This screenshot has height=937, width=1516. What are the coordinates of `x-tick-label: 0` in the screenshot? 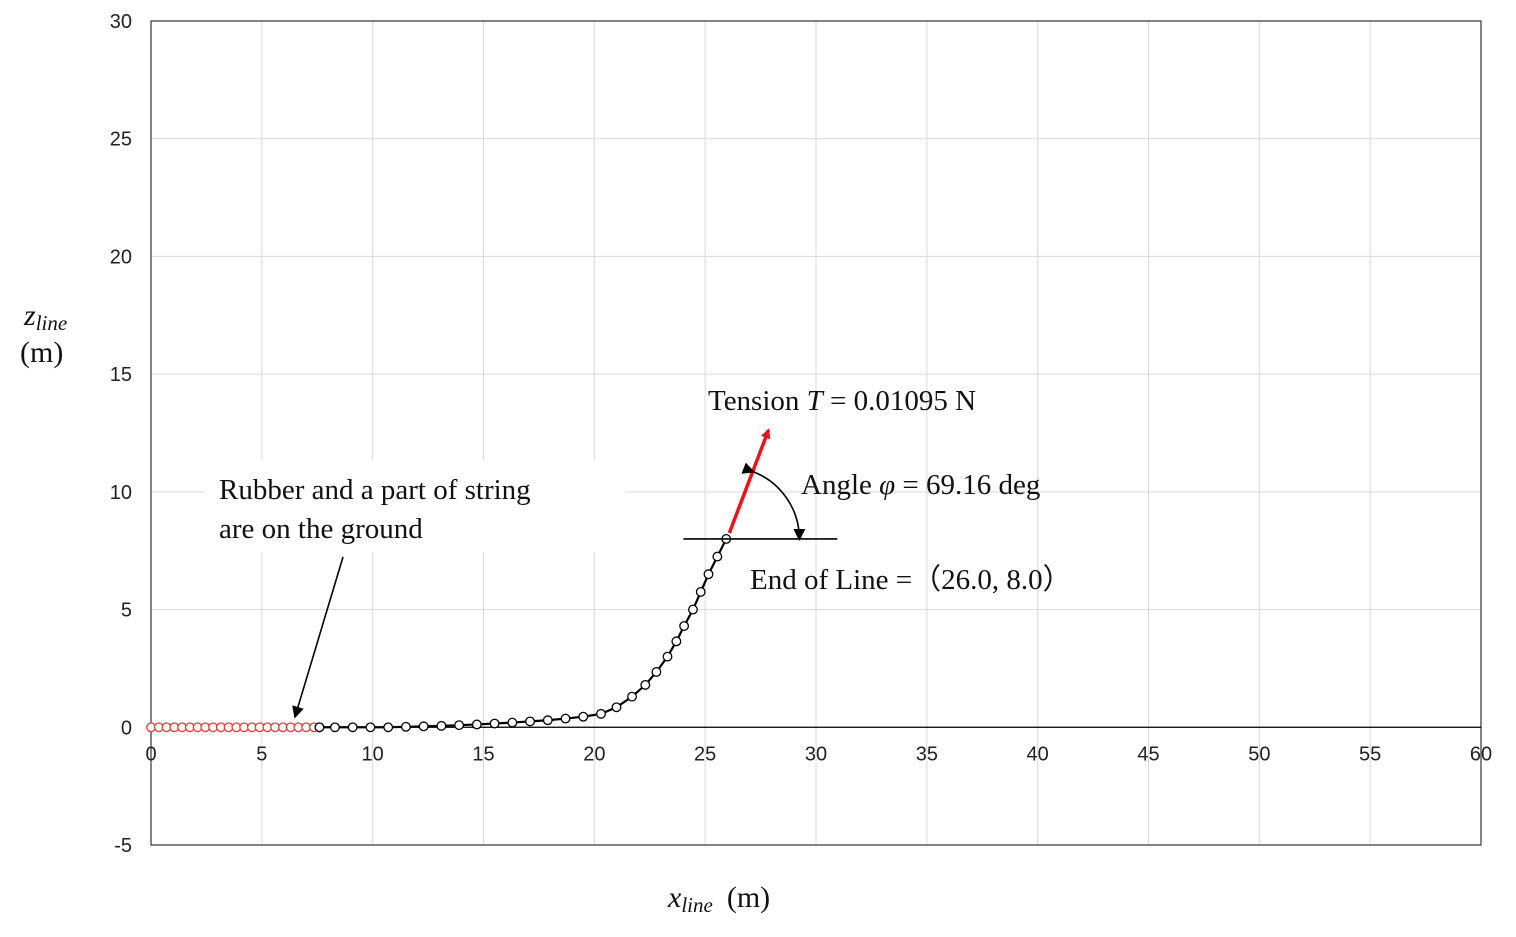 It's located at (150, 754).